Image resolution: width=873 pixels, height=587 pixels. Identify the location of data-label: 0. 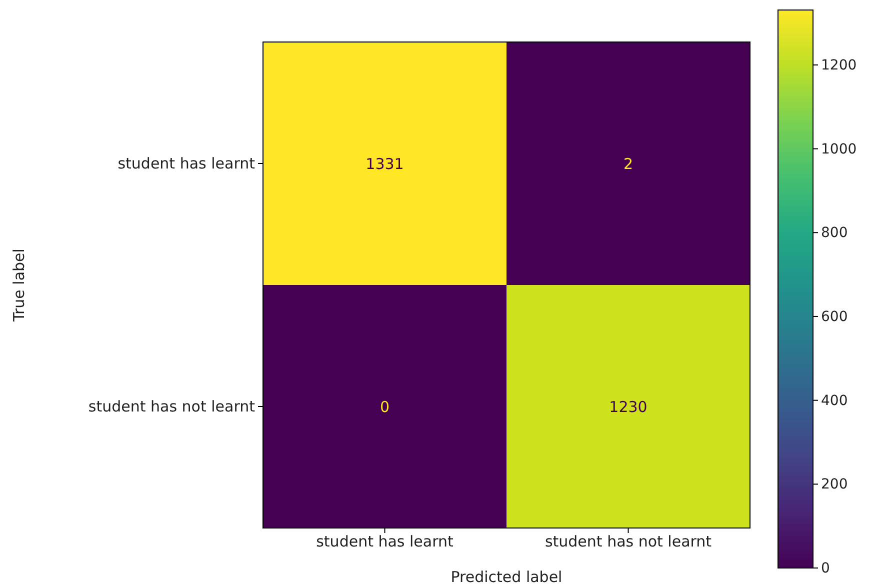
(385, 407).